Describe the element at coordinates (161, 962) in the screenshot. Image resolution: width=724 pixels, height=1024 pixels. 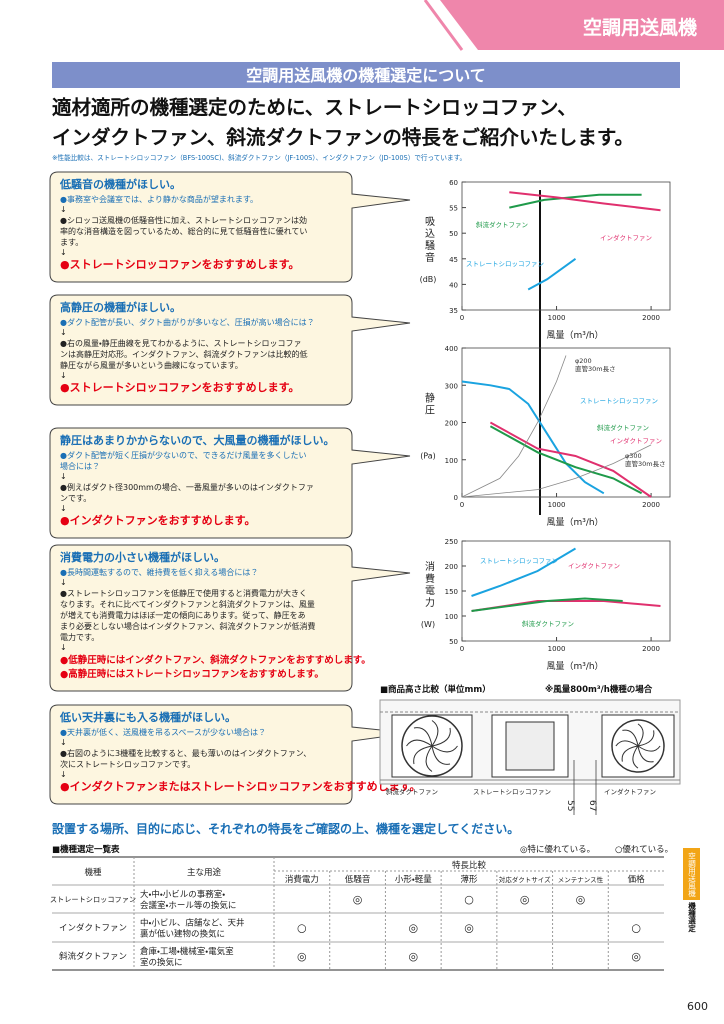
I see `row-use: 室の換気に` at that location.